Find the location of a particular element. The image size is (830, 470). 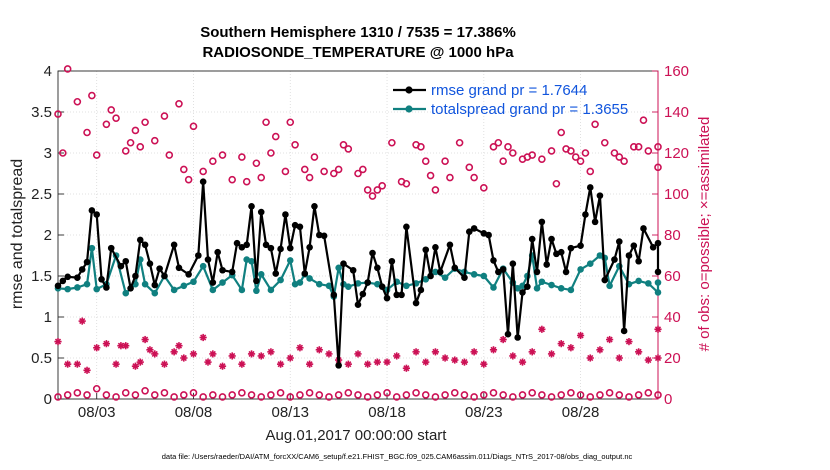

right-tick-label: 120 is located at coordinates (676, 153).